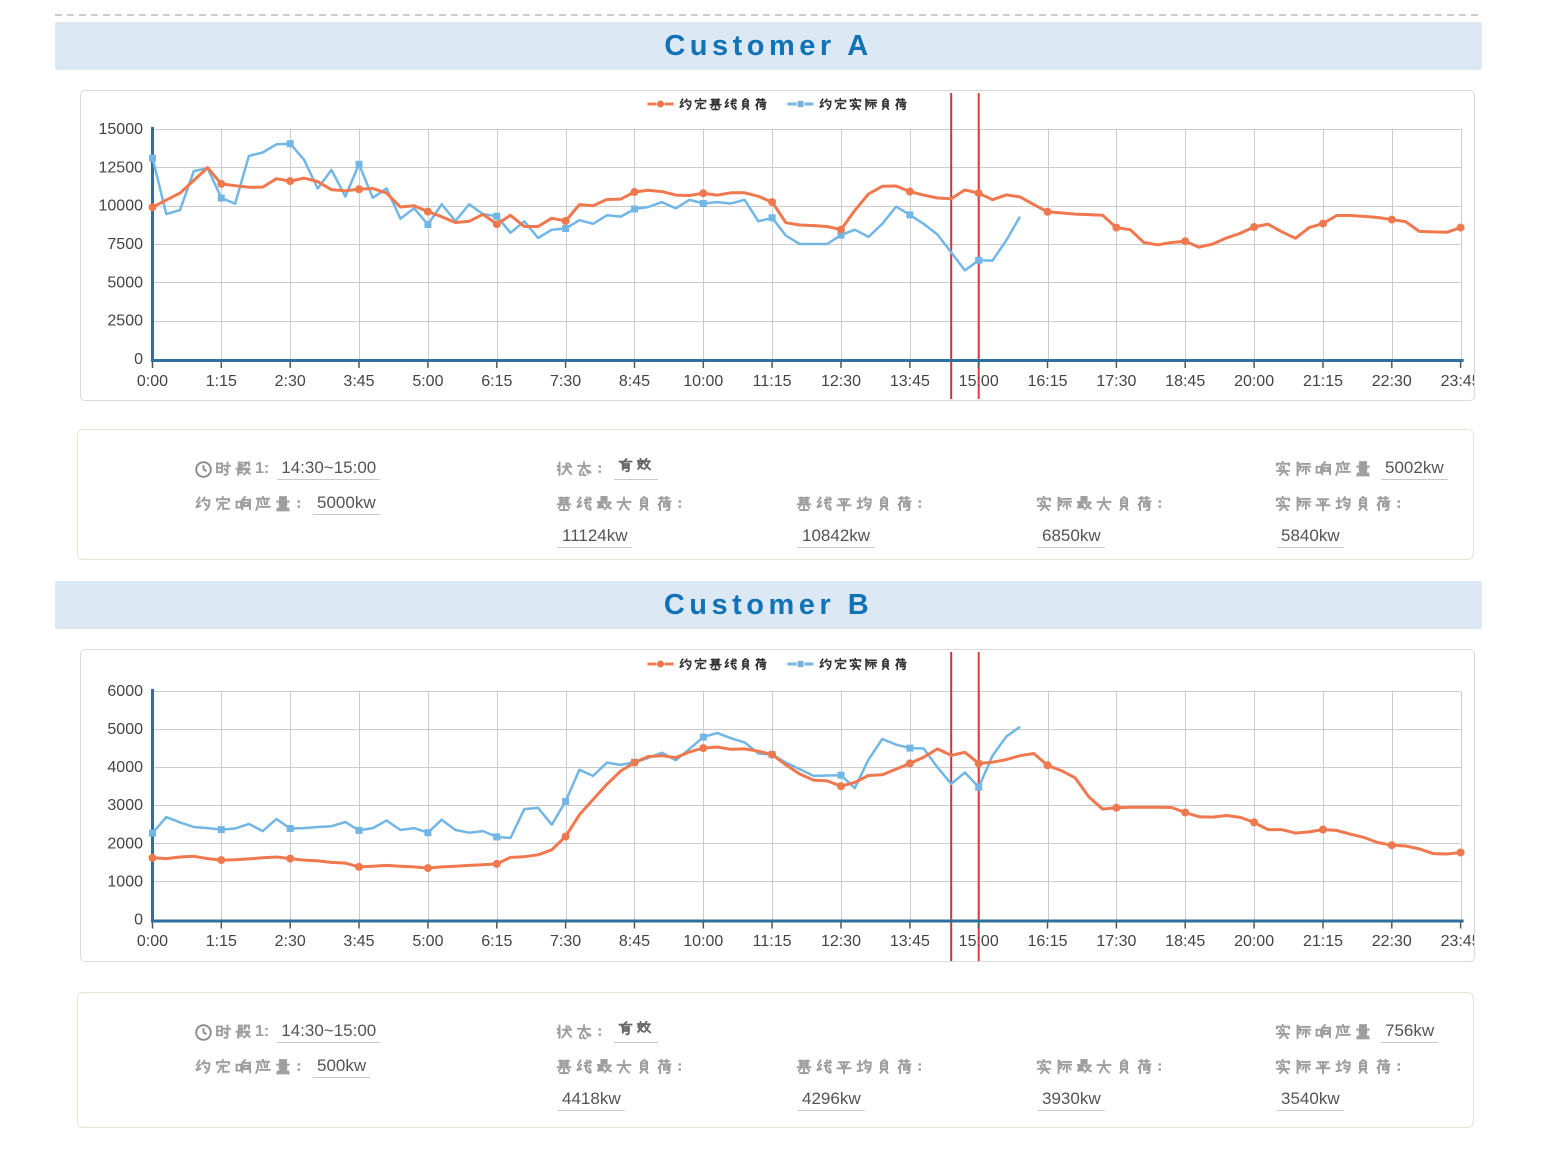 Image resolution: width=1543 pixels, height=1163 pixels. I want to click on svg-text: 10000, so click(121, 206).